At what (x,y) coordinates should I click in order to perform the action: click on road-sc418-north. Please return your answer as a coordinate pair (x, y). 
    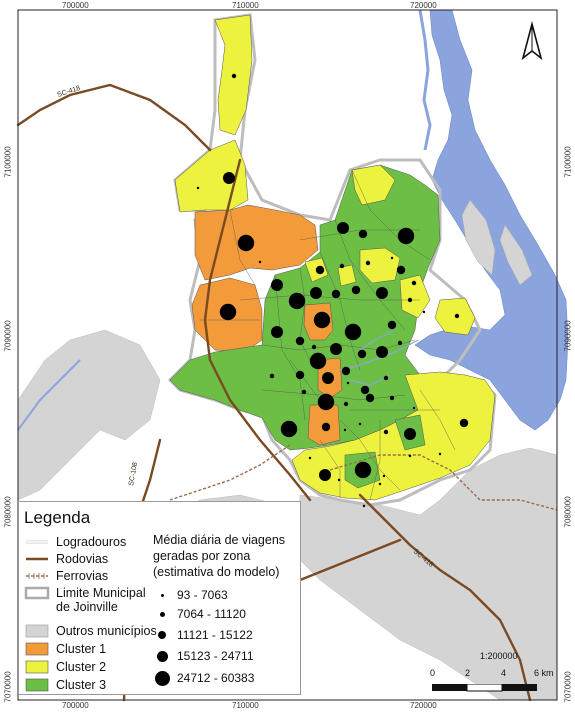
    Looking at the image, I should click on (114, 117).